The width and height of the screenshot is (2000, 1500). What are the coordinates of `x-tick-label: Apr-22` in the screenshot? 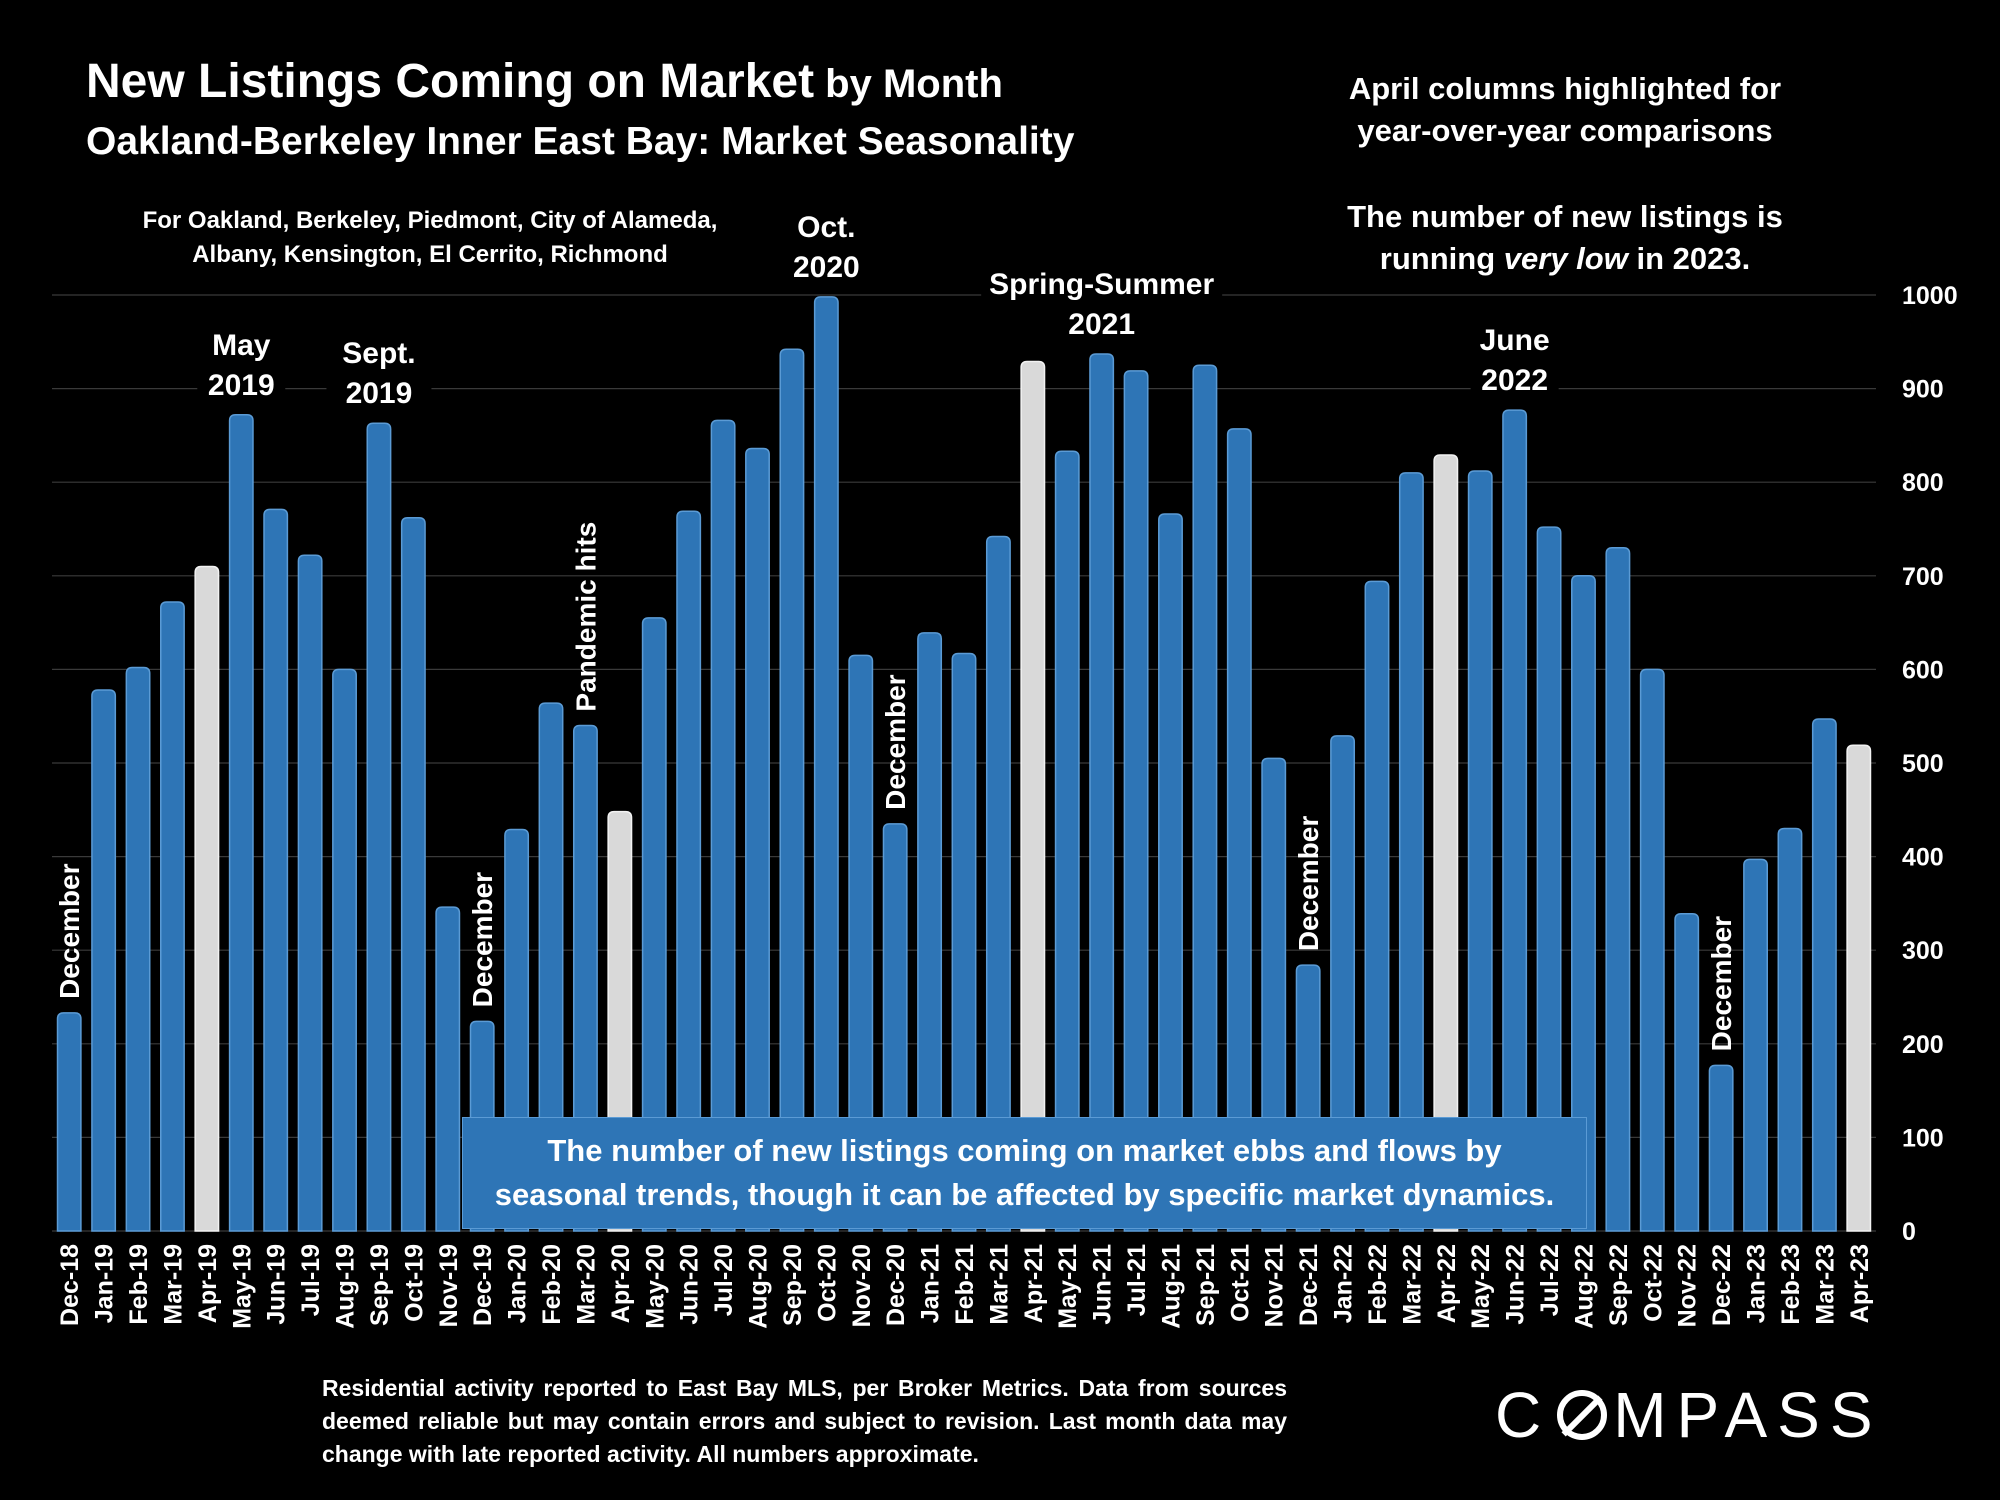 It's located at (1447, 1283).